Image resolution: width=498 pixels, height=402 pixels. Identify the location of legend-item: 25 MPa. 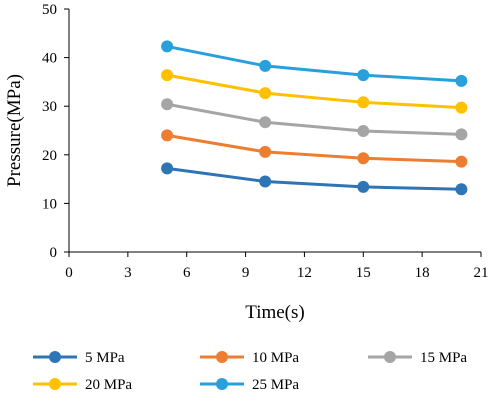
(249, 385).